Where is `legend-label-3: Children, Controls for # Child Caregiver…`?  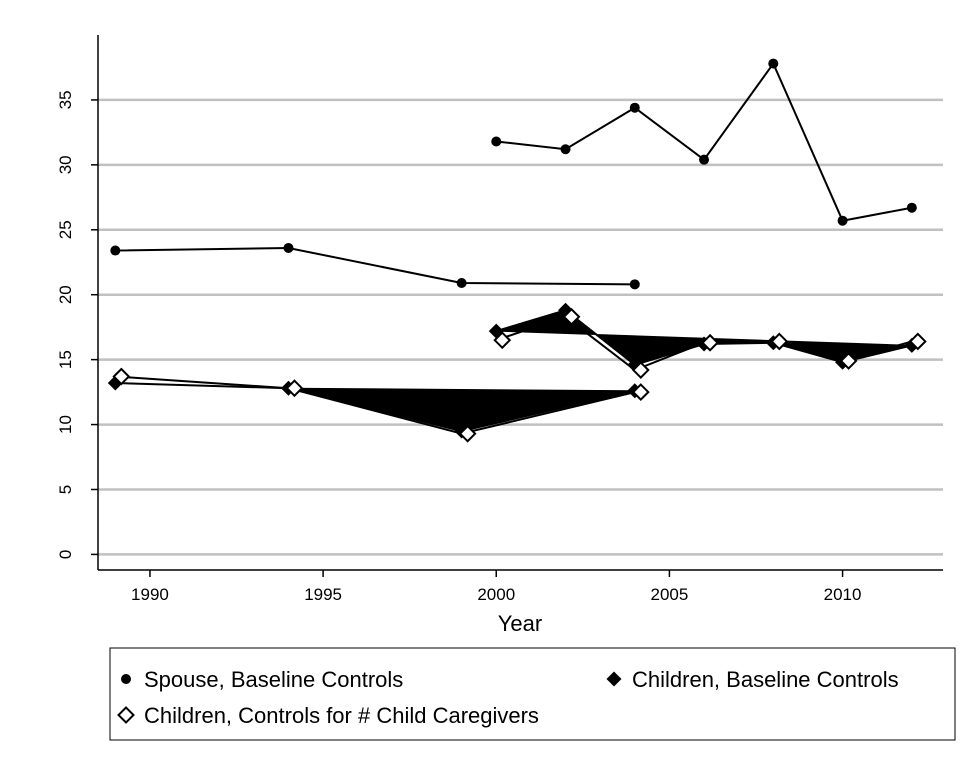 legend-label-3: Children, Controls for # Child Caregiver… is located at coordinates (341, 715).